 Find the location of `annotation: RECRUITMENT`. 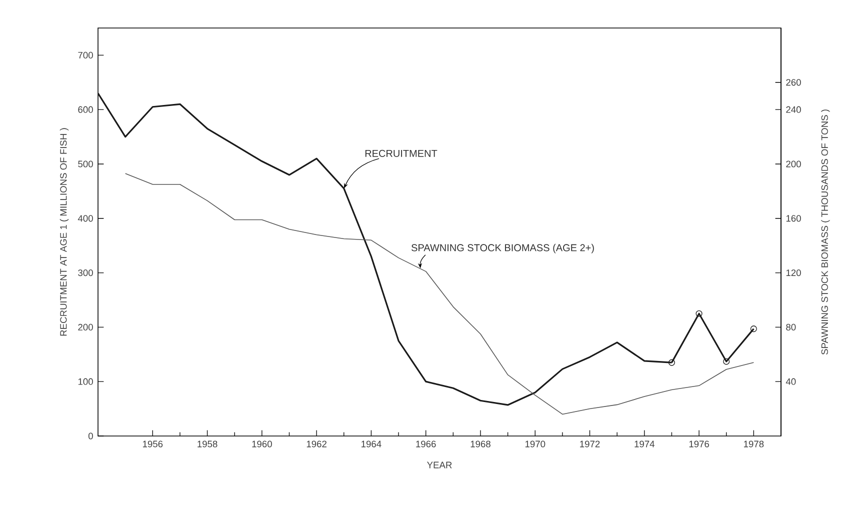

annotation: RECRUITMENT is located at coordinates (401, 153).